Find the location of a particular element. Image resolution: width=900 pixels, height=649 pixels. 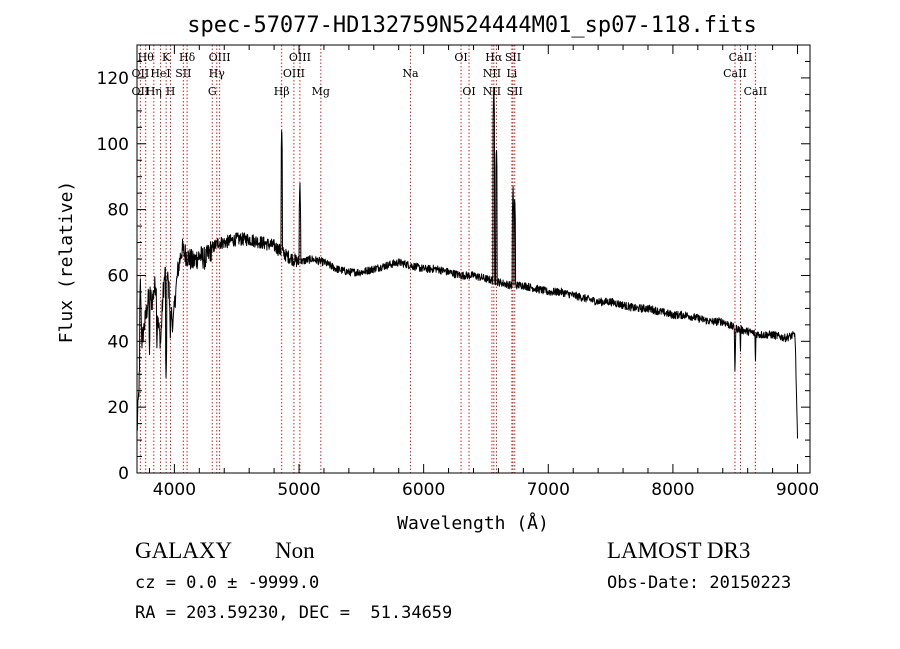

x-axis-label: Wavelength (Å) is located at coordinates (473, 523).